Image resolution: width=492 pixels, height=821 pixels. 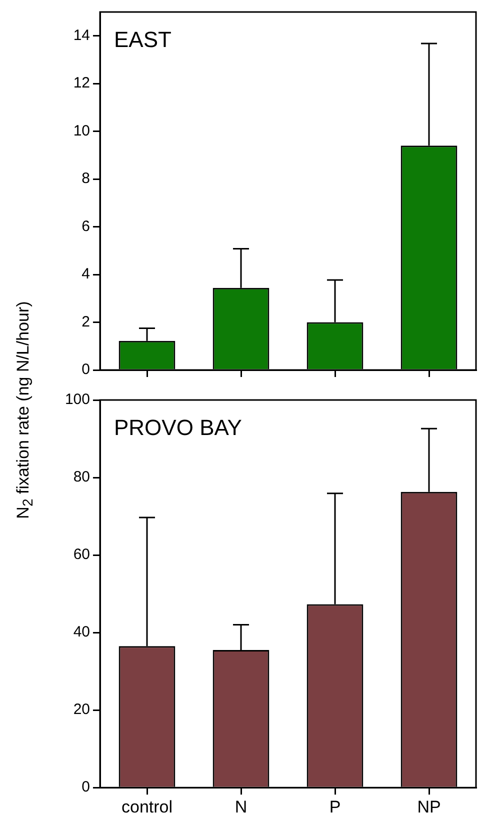 What do you see at coordinates (143, 39) in the screenshot?
I see `text: EAST` at bounding box center [143, 39].